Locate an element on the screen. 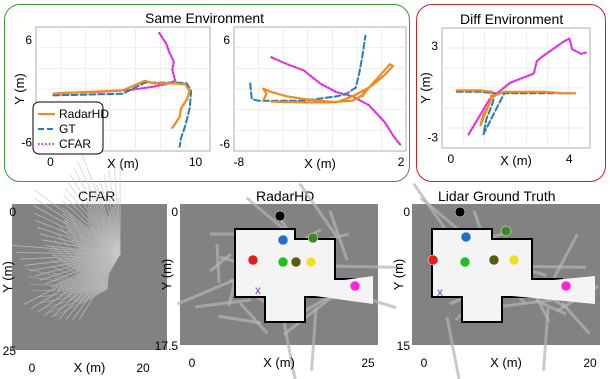 The width and height of the screenshot is (611, 379). same-environment-title: Same Environment is located at coordinates (205, 18).